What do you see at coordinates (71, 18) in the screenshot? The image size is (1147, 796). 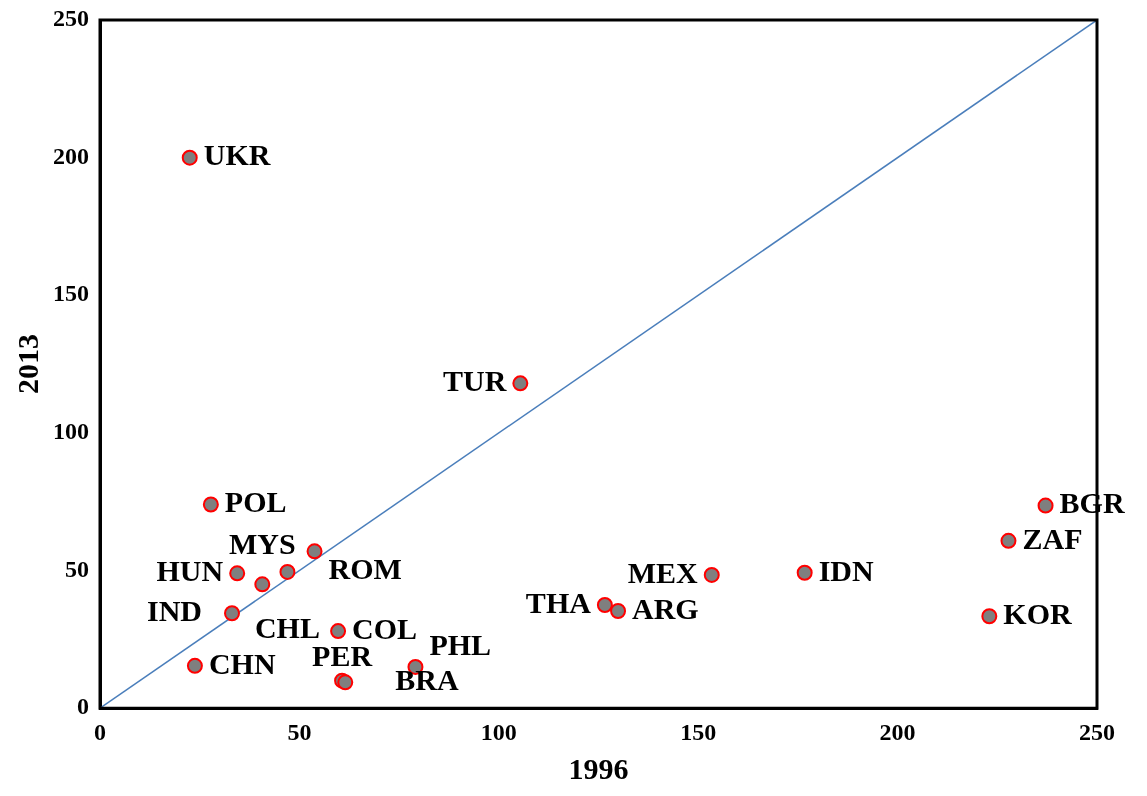 I see `y-tick-label: 250` at bounding box center [71, 18].